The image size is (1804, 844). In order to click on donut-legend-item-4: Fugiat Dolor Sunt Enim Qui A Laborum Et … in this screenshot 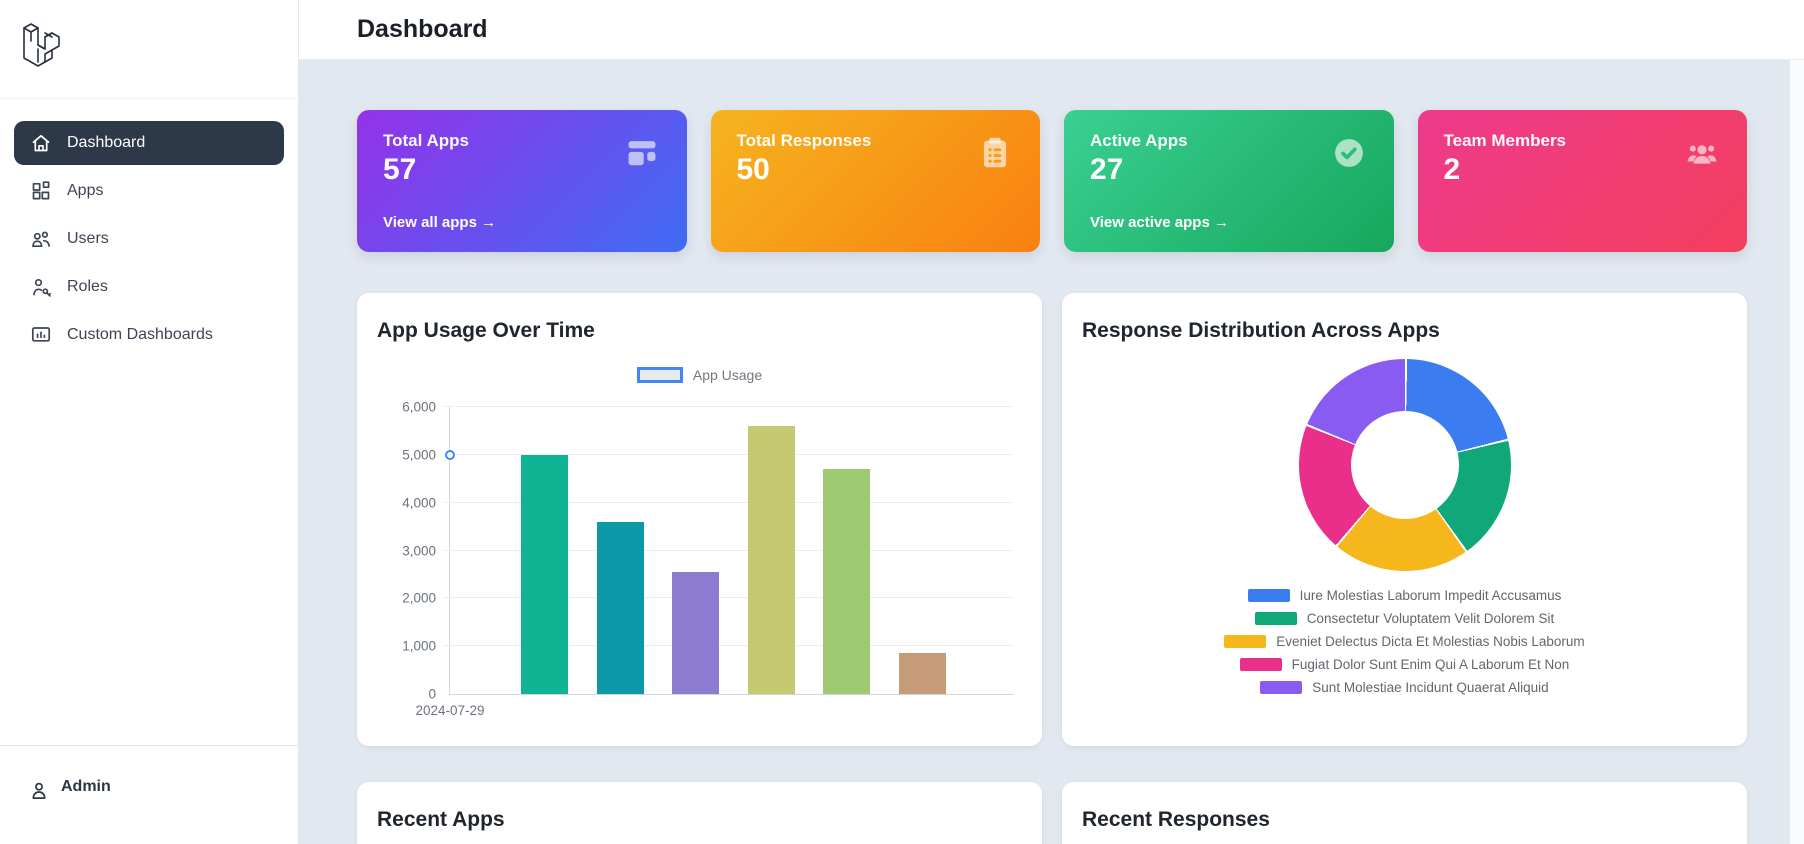, I will do `click(1404, 664)`.